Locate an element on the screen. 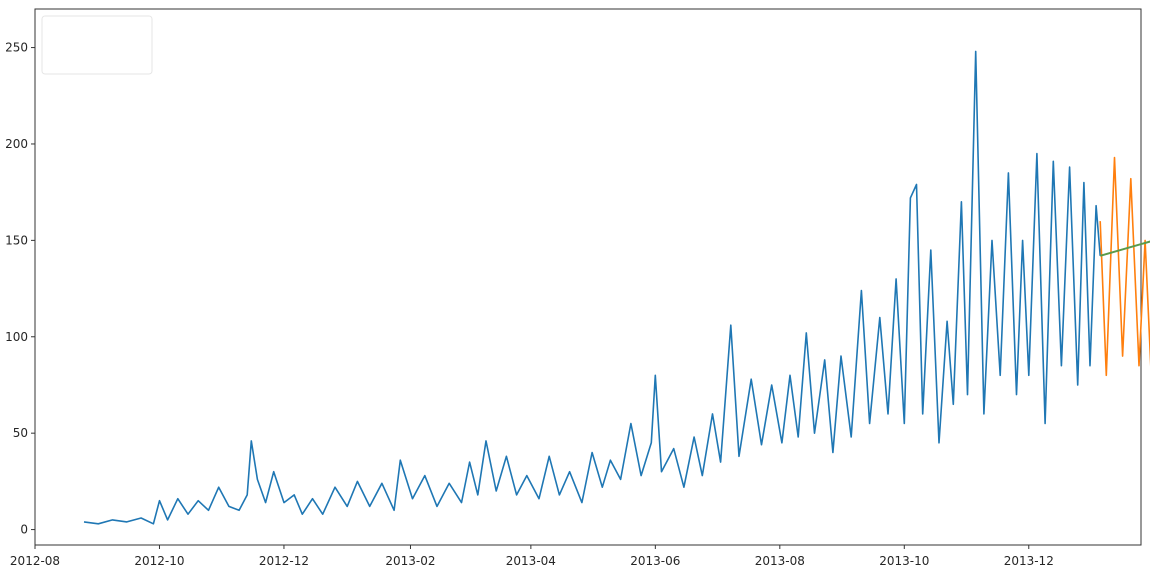 This screenshot has width=1150, height=575. x-tick-label: 2012-10 is located at coordinates (159, 561).